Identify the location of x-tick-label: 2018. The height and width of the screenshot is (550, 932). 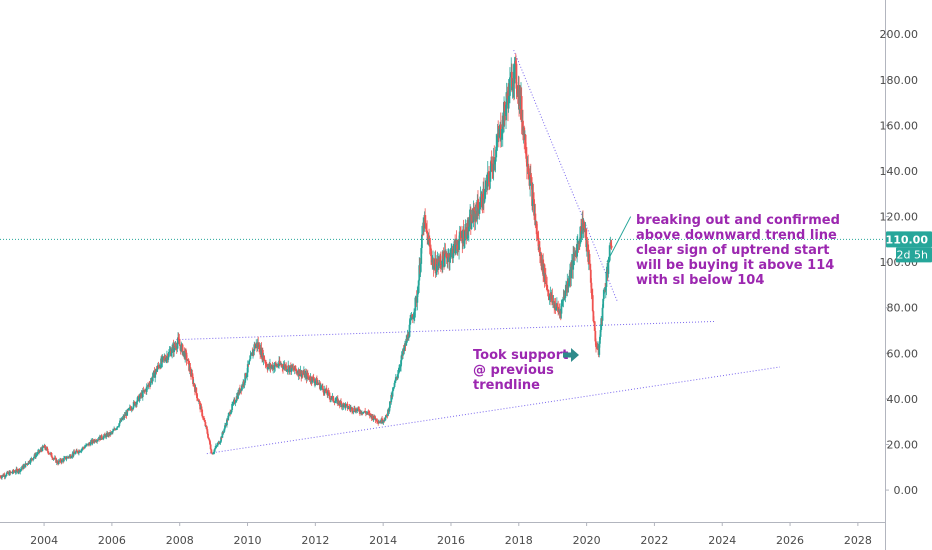
(519, 540).